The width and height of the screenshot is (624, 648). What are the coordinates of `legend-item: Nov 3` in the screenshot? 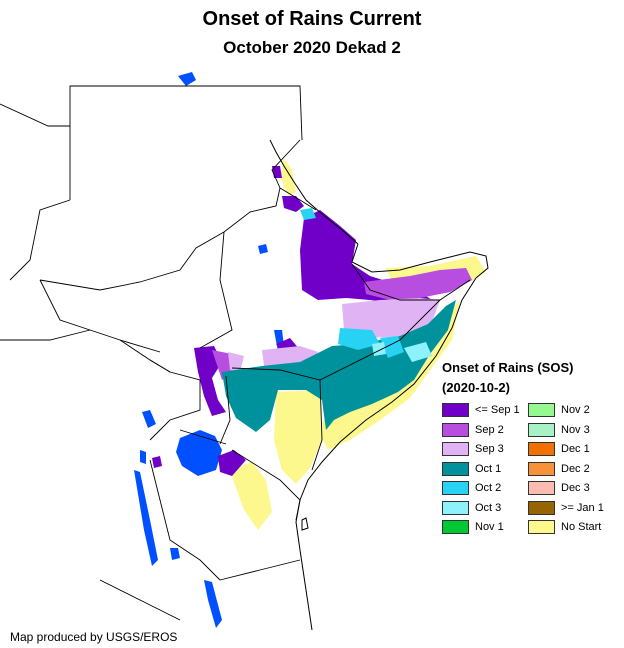 It's located at (559, 430).